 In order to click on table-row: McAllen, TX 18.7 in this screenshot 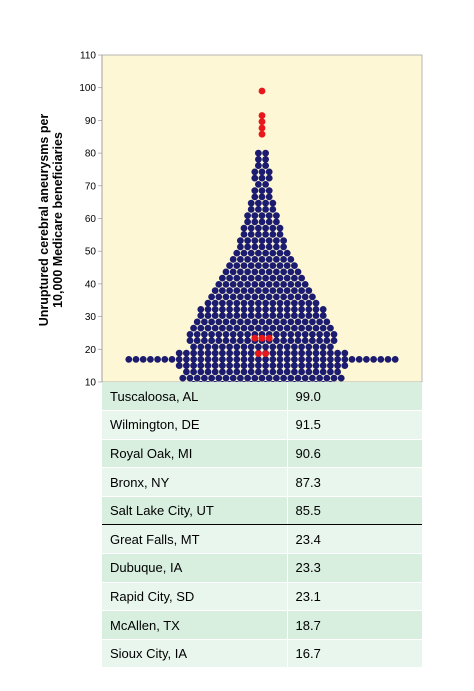, I will do `click(262, 625)`.